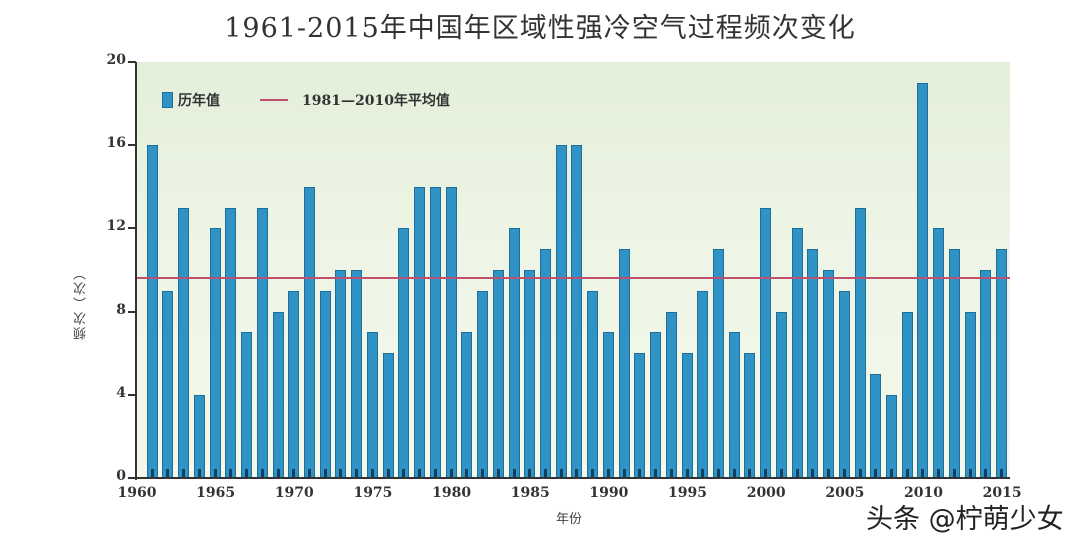  I want to click on x-tick-label: 1960, so click(137, 493).